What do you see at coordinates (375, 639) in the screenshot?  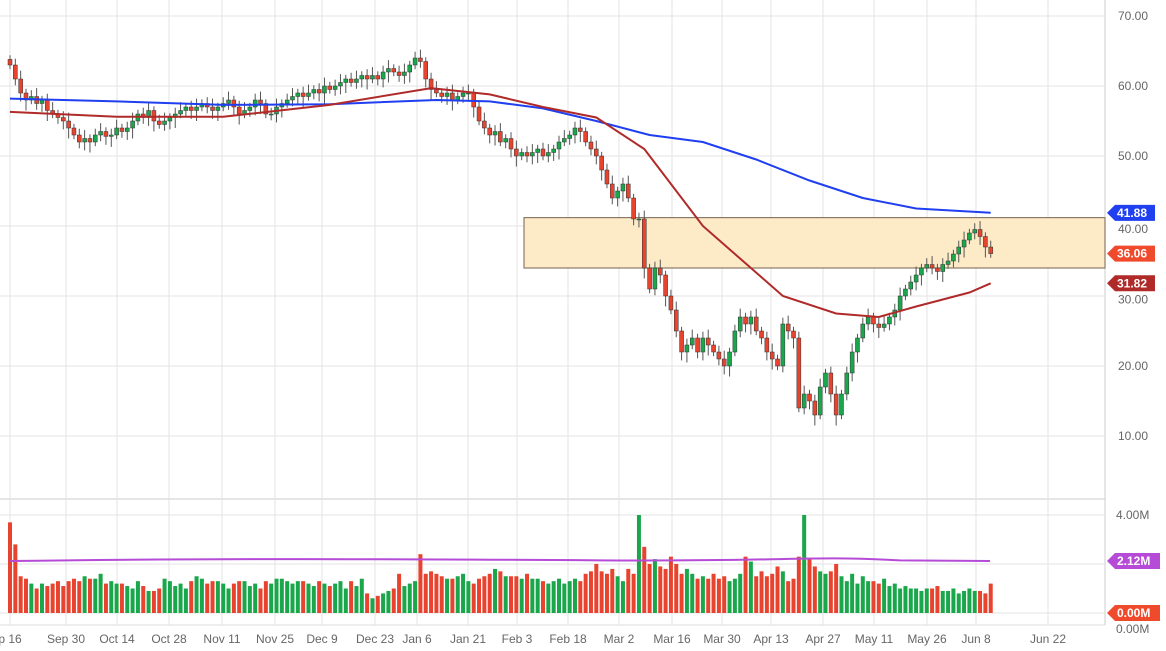 I see `date-tick-label: Dec 23` at bounding box center [375, 639].